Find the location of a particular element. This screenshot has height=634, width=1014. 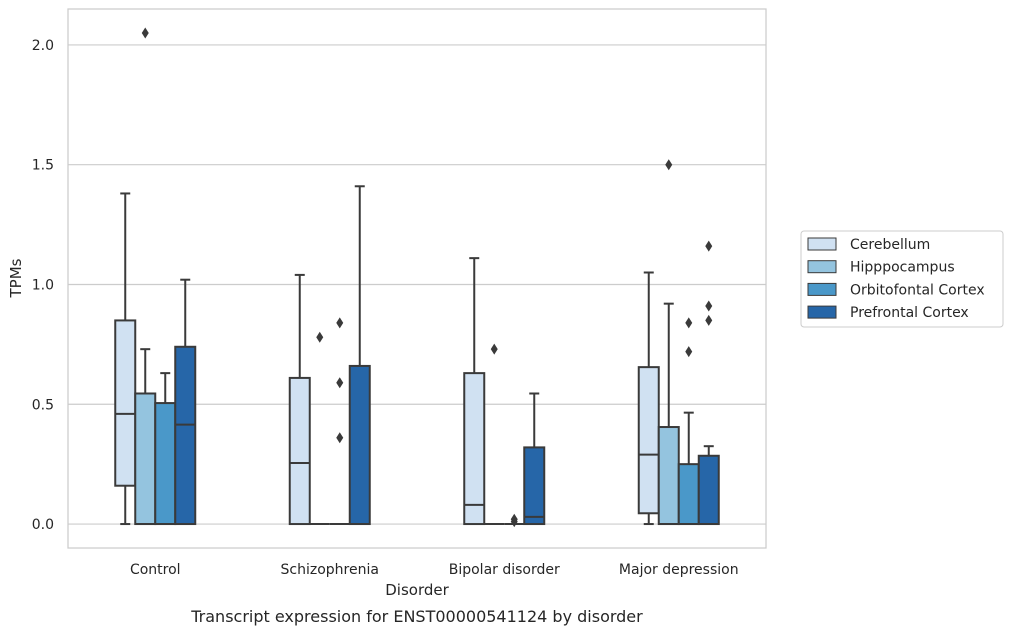

box-cerebellum-control is located at coordinates (125, 359).